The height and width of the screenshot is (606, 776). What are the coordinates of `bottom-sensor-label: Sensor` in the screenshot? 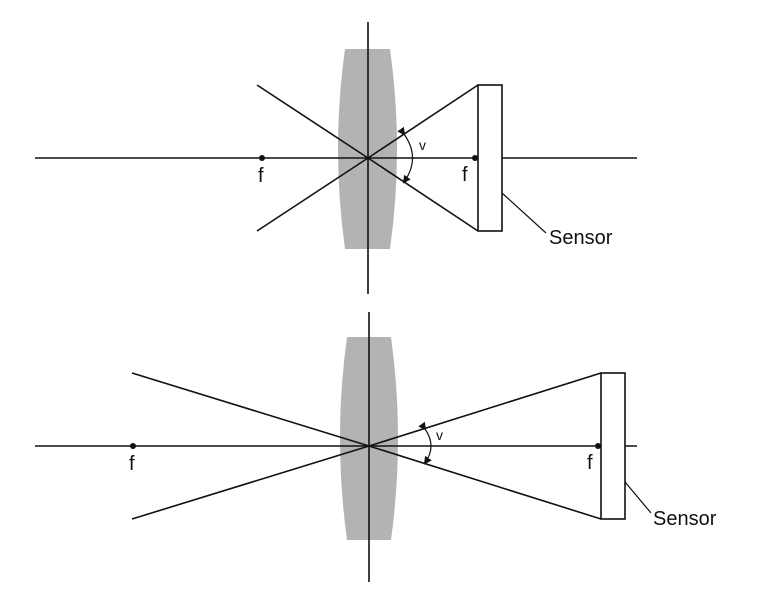 It's located at (685, 519).